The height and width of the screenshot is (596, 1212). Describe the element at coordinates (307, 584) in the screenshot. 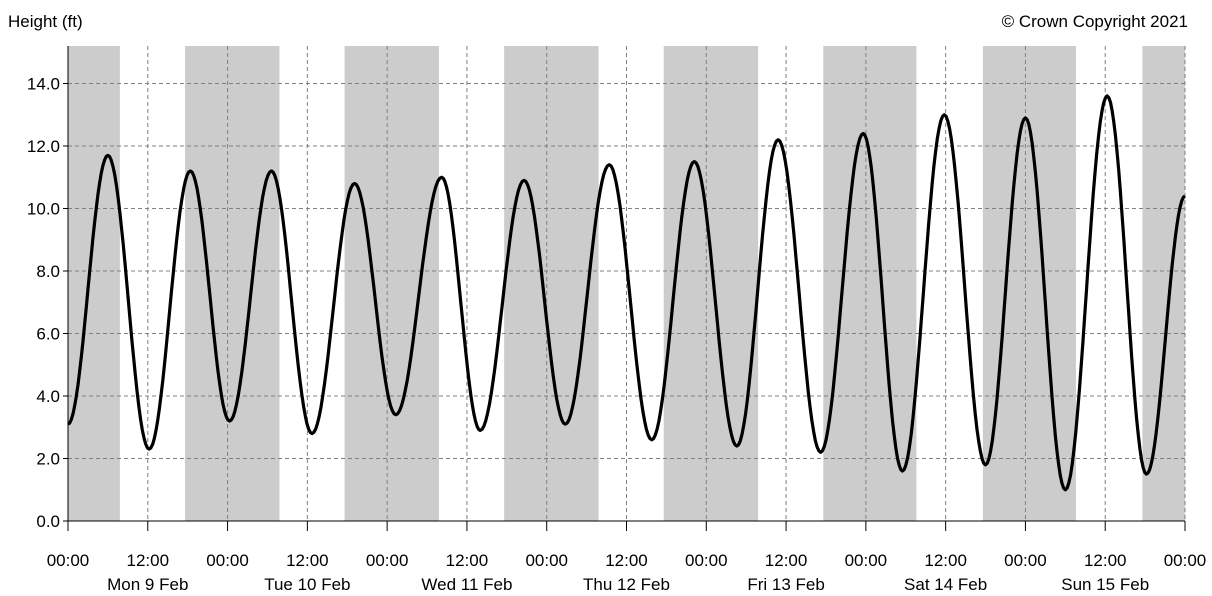

I see `day-label-1: Tue 10 Feb` at that location.